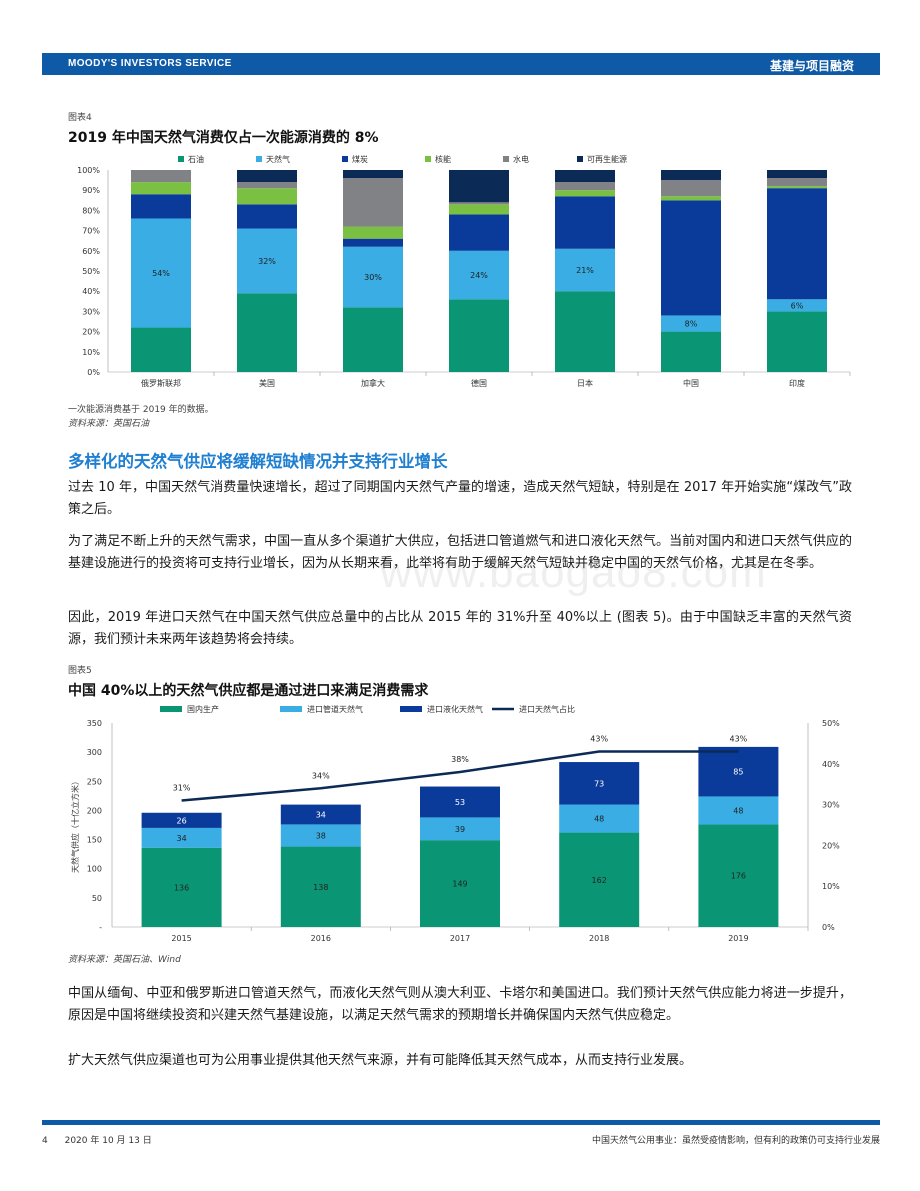 The width and height of the screenshot is (920, 1191). I want to click on figure5-title: 中国 40%以上的天然气供应都是通过进口来满足消费需求, so click(248, 691).